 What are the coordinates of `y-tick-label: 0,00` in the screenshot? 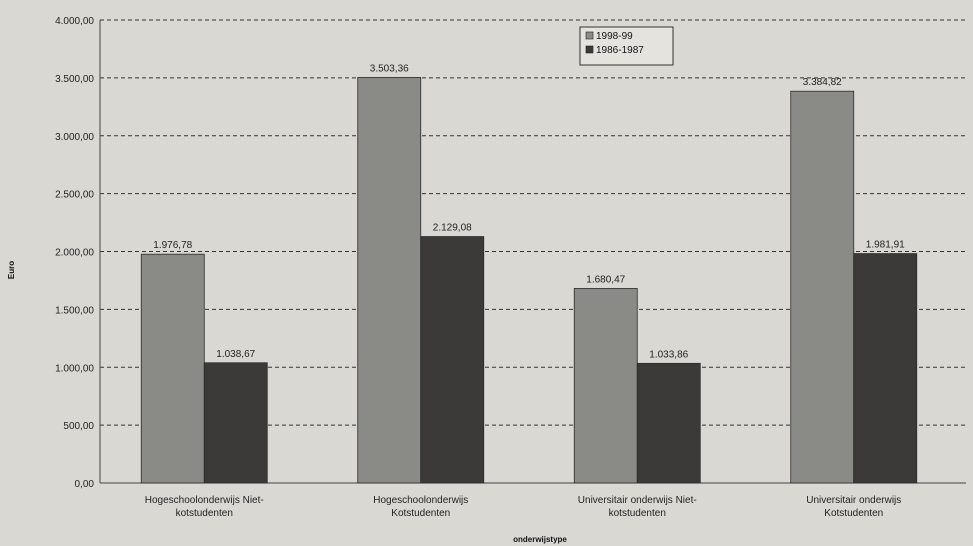 It's located at (85, 484).